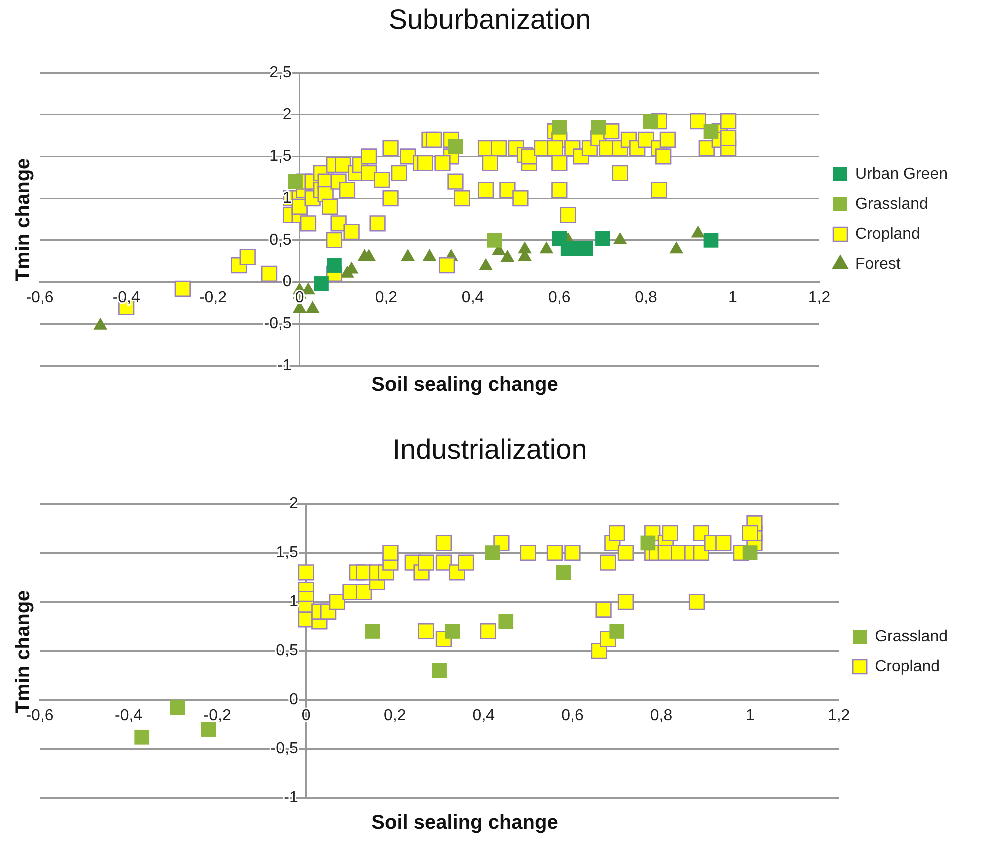  What do you see at coordinates (306, 716) in the screenshot?
I see `x-tick-label: 0` at bounding box center [306, 716].